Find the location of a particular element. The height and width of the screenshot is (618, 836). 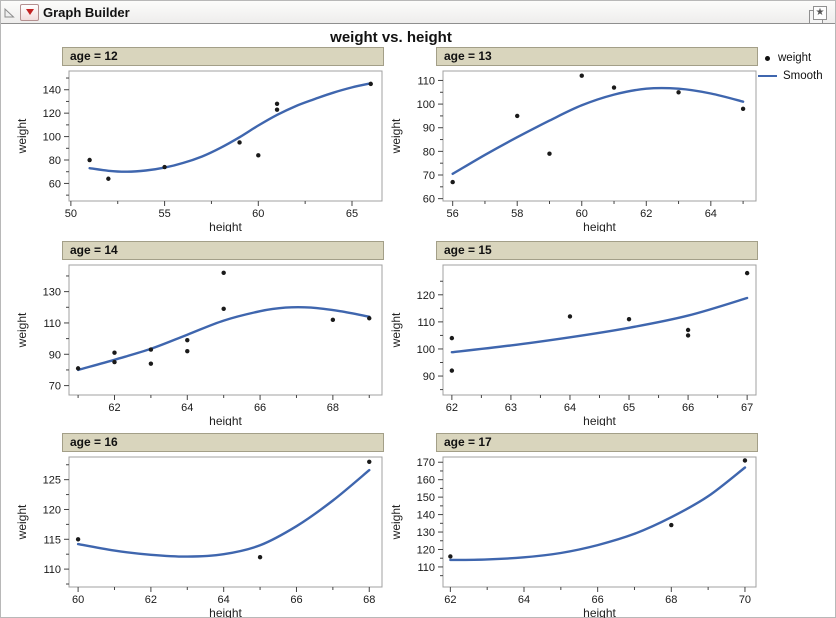

panel-plot-area: 50 55 60 65 60 80 100 120 140 height weight is located at coordinates (203, 149).